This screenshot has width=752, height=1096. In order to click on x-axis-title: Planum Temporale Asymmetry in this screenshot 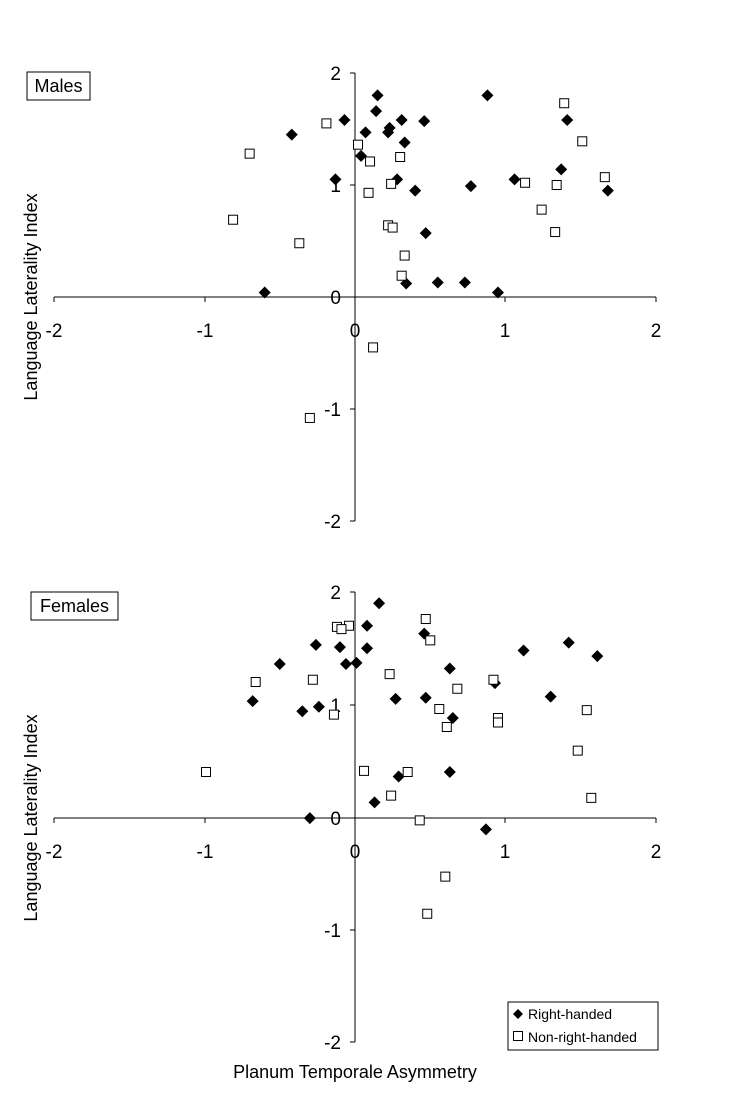, I will do `click(355, 1072)`.